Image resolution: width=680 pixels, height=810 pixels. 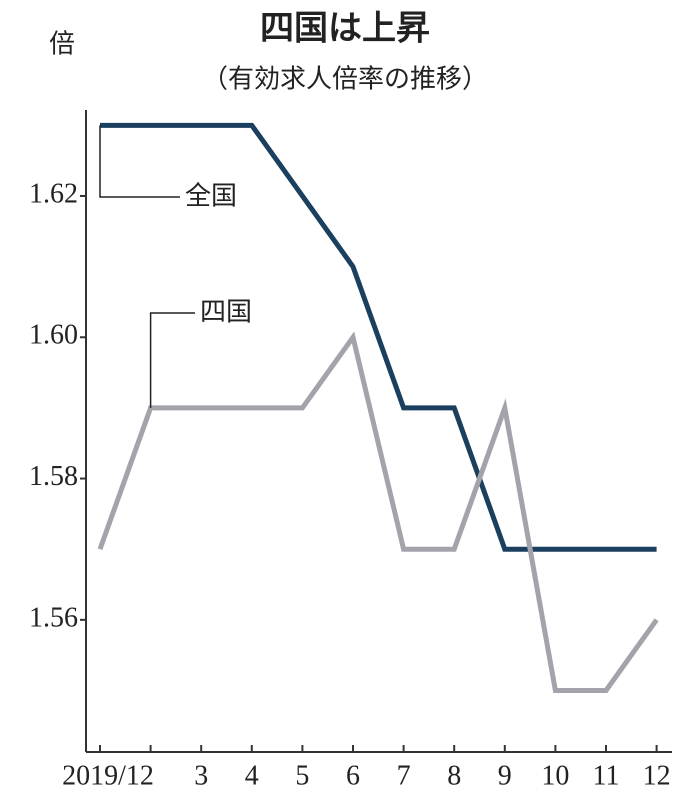 What do you see at coordinates (657, 775) in the screenshot?
I see `x-tick-label: 12` at bounding box center [657, 775].